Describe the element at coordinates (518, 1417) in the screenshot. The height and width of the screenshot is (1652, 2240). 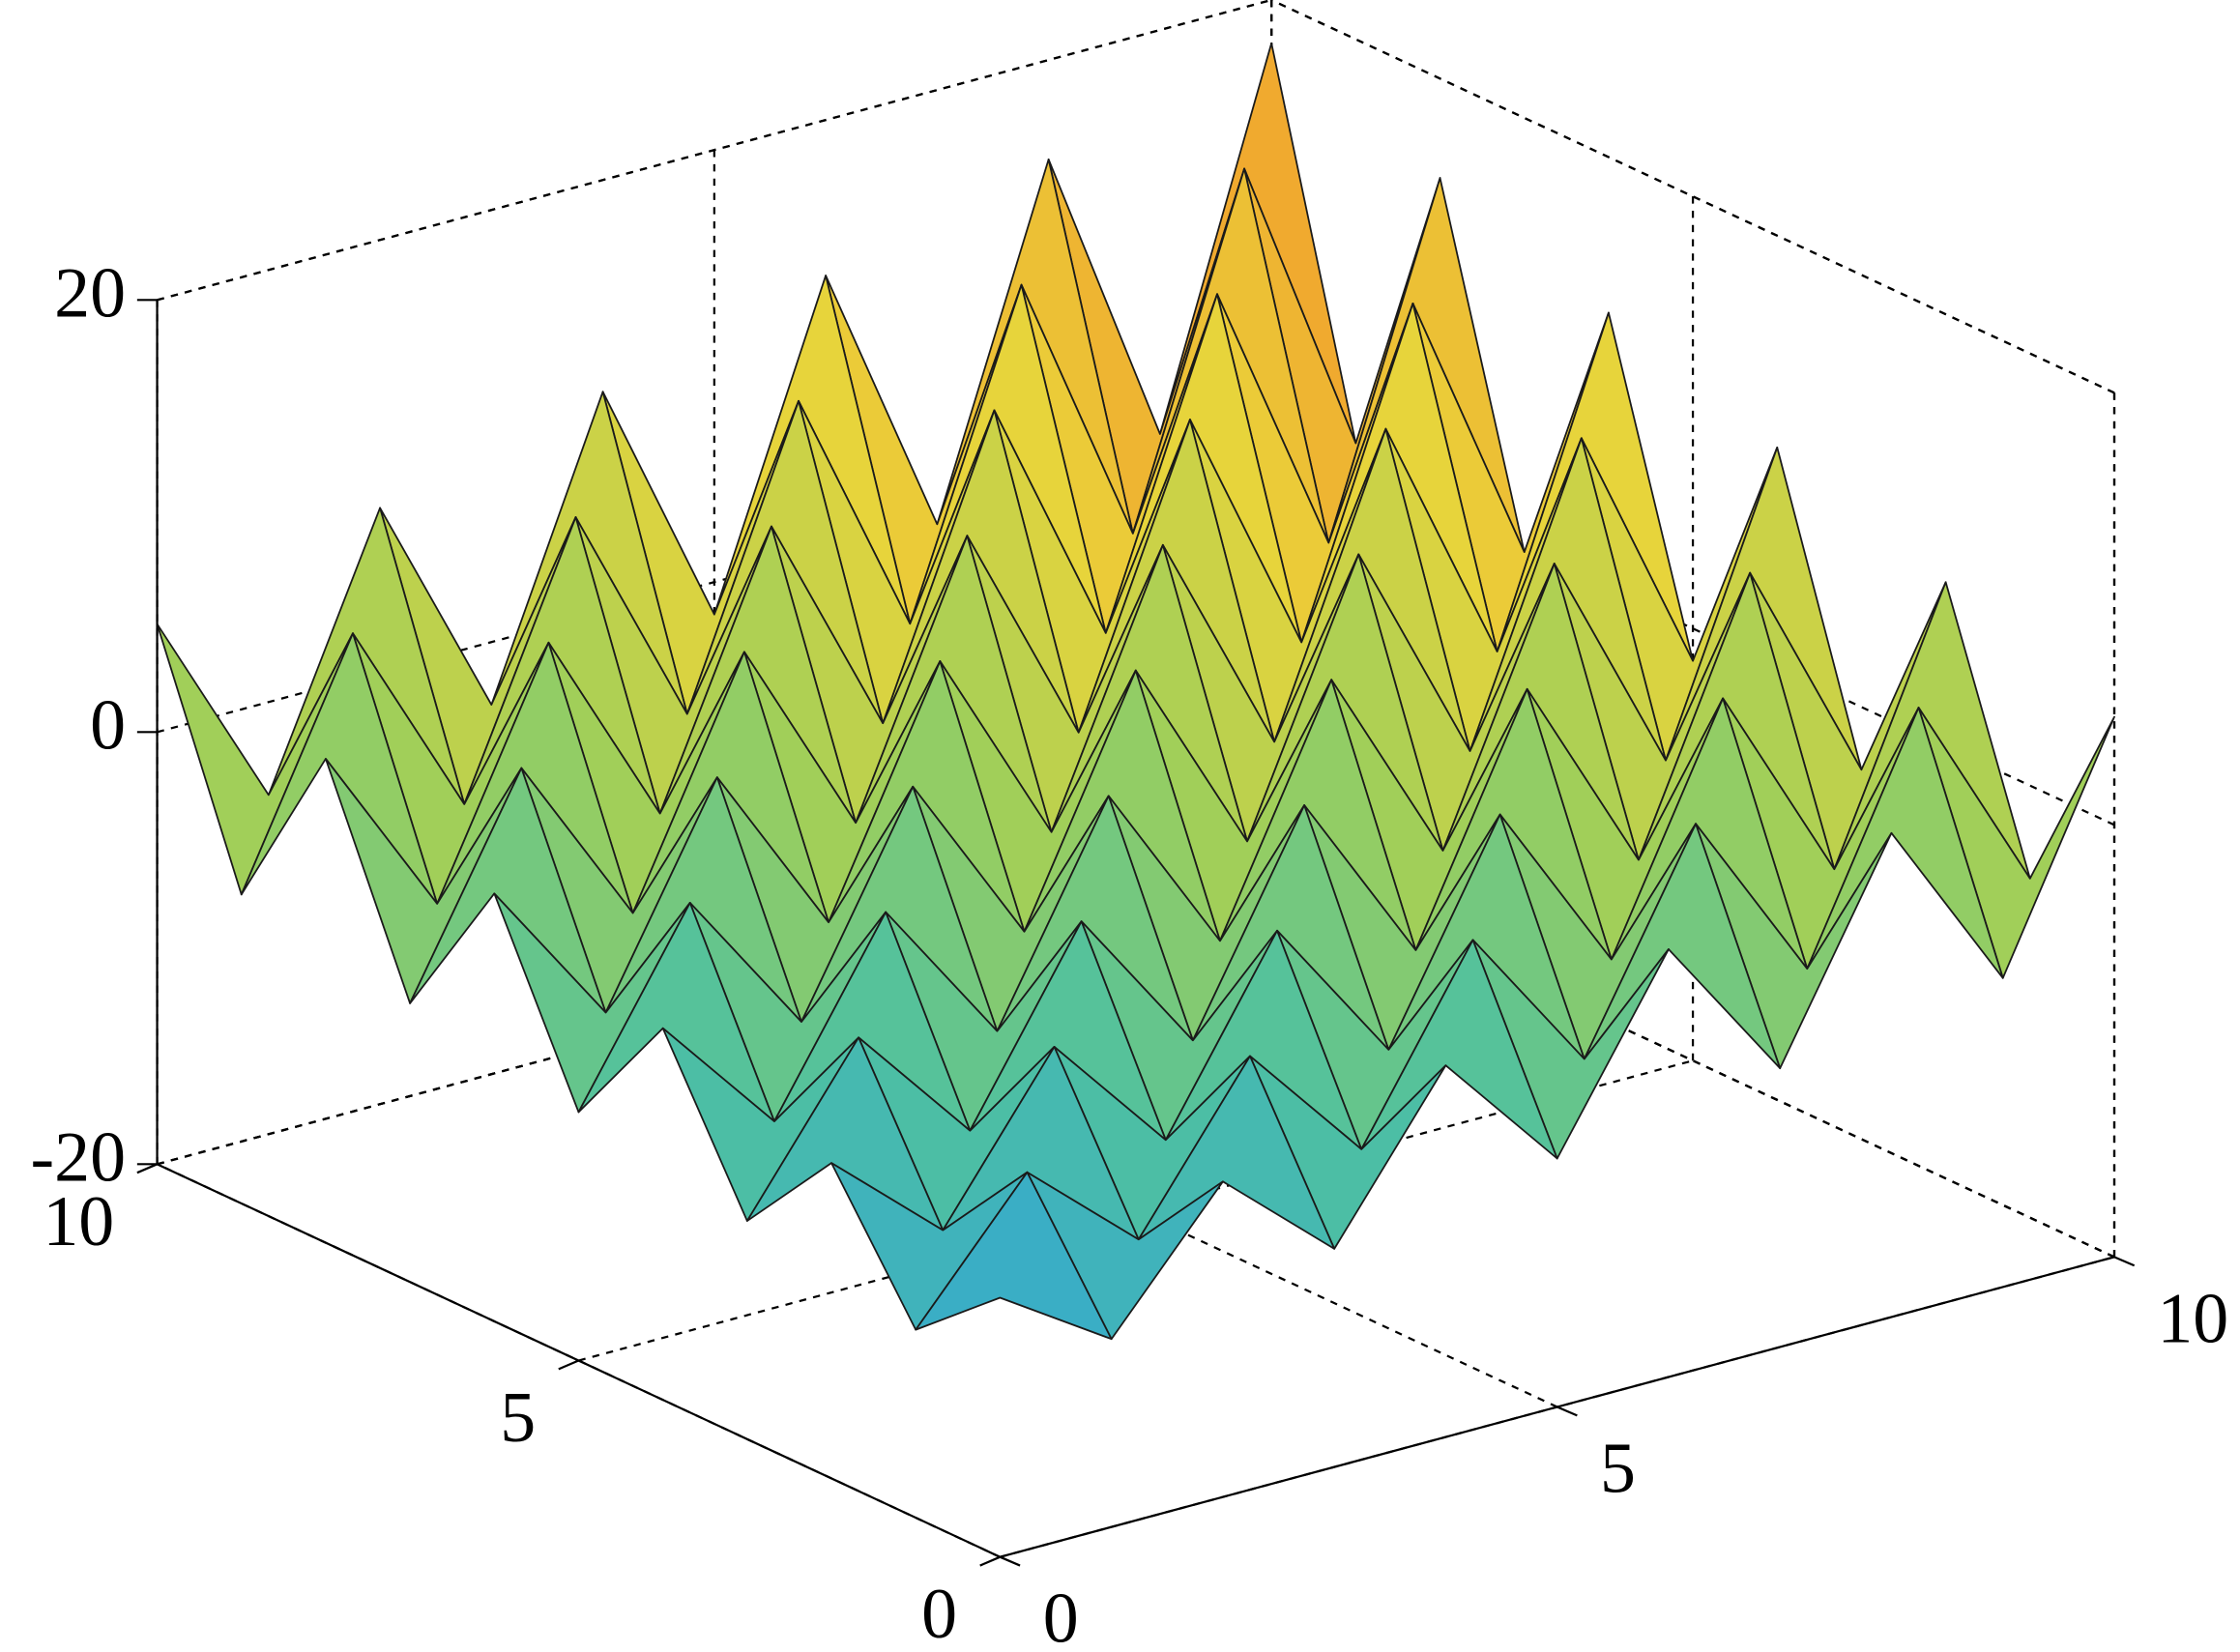
I see `y-tick-label: 5` at that location.